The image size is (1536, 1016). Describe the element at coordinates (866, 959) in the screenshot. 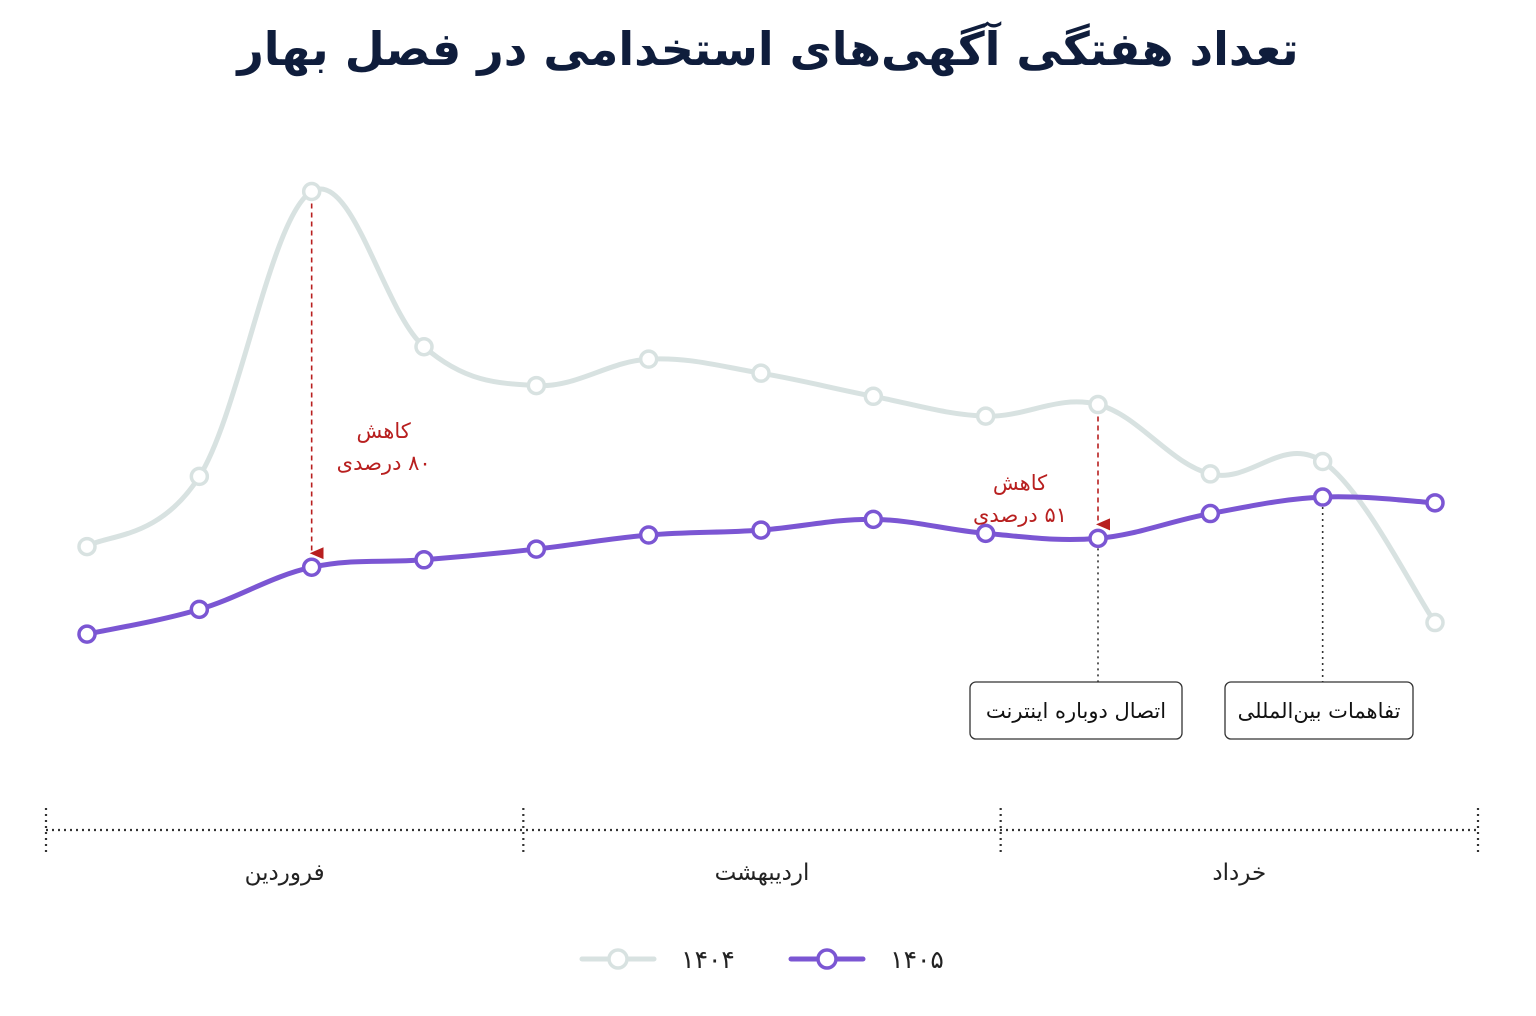

I see `legend-item-1405: ۱۴۰۵` at that location.